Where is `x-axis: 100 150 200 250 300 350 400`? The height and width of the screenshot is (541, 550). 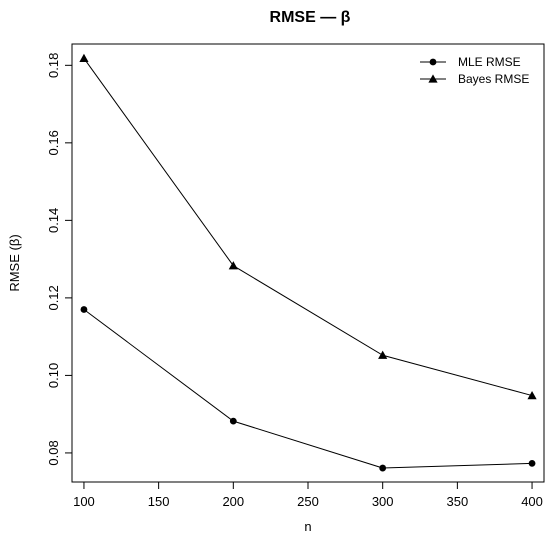 x-axis: 100 150 200 250 300 350 400 is located at coordinates (308, 495).